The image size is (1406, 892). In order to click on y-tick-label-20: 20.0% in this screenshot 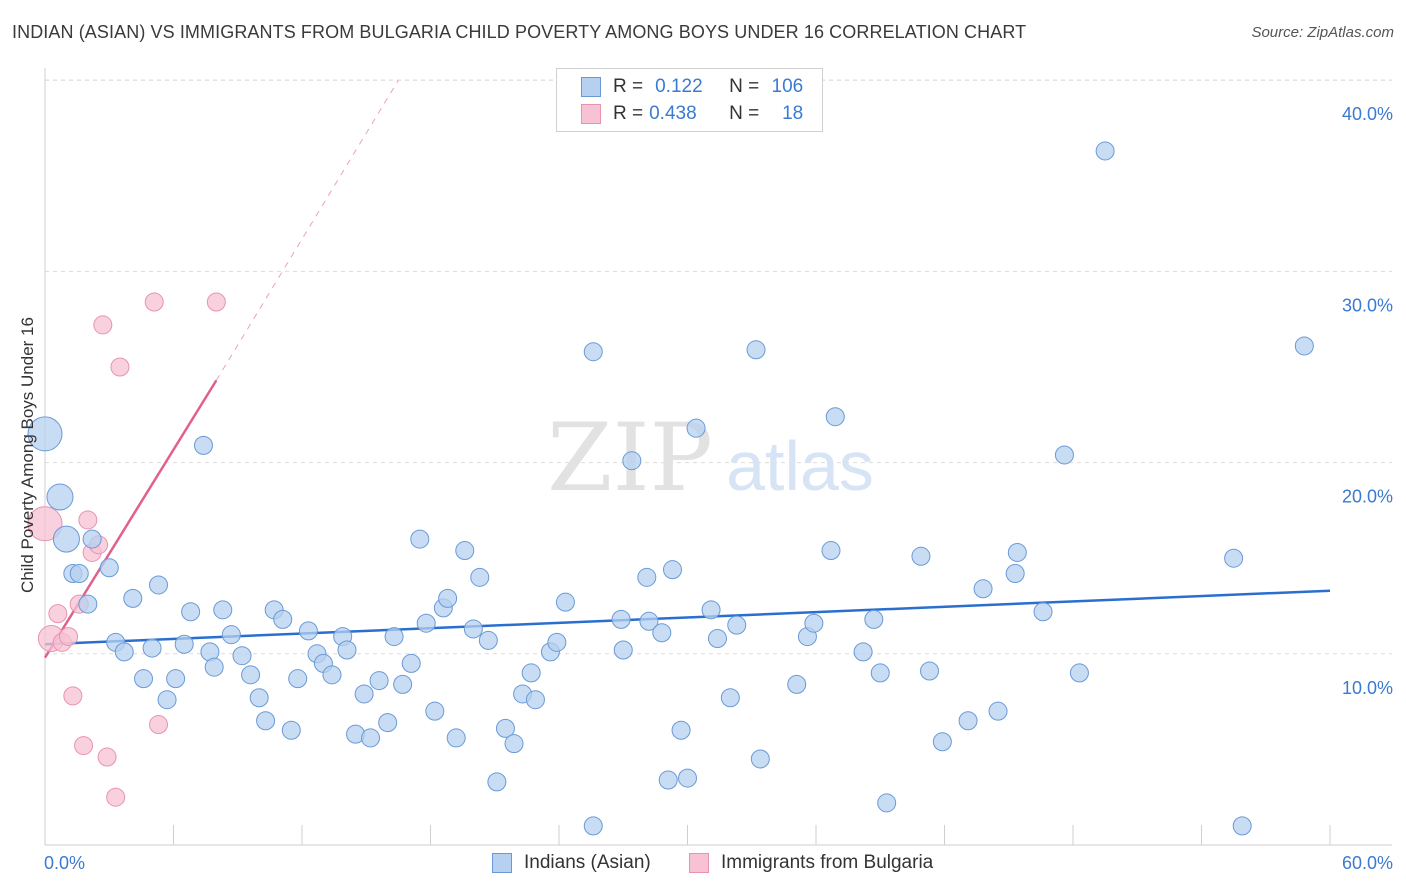, I will do `click(1367, 497)`.